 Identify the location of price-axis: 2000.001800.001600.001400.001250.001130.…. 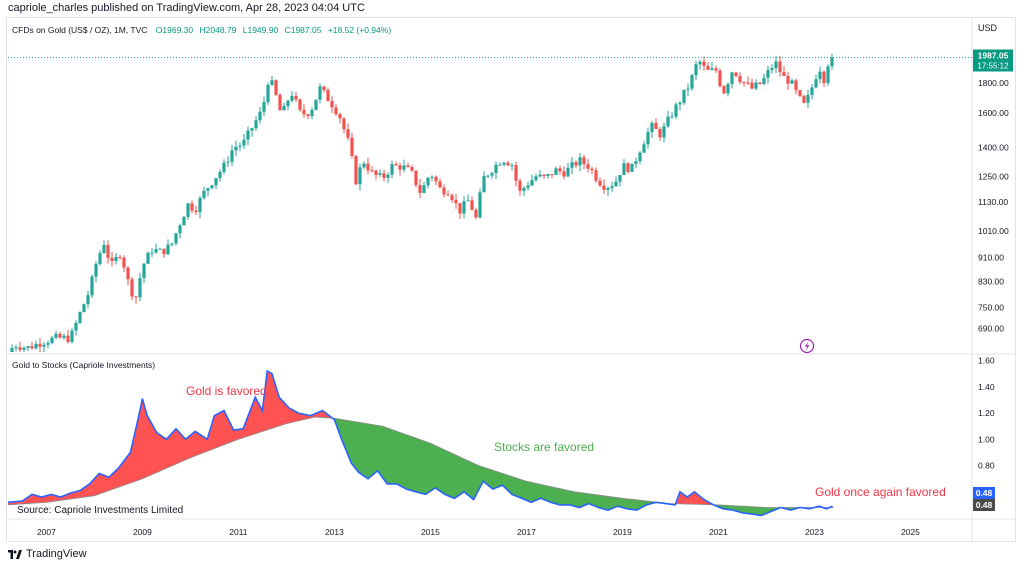
(993, 192).